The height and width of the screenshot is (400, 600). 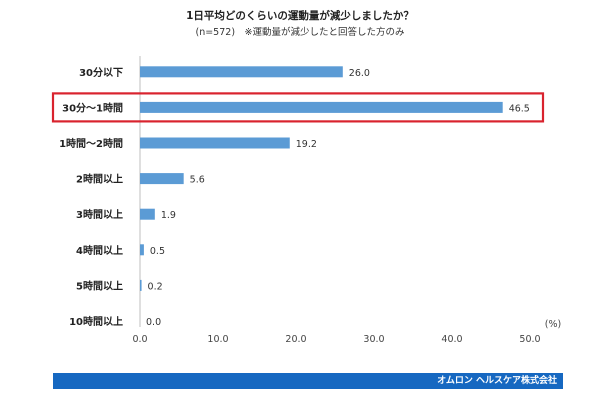 I want to click on x-tick-label: 0.0, so click(x=139, y=339).